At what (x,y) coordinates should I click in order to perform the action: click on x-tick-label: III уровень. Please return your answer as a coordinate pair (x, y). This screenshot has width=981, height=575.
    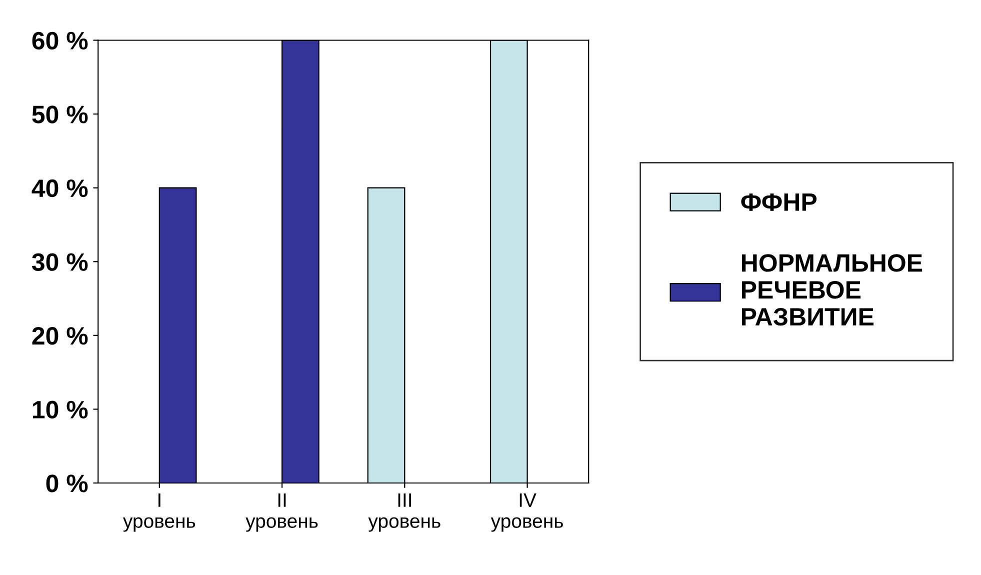
    Looking at the image, I should click on (404, 512).